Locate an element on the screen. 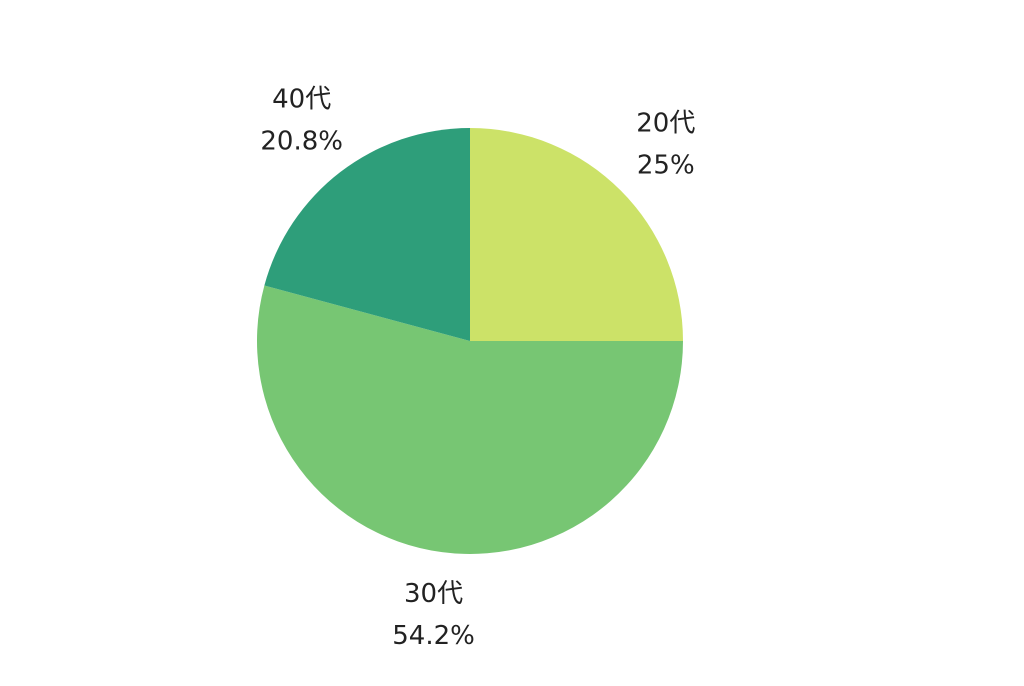  slice-value-label: 20.8% is located at coordinates (301, 142).